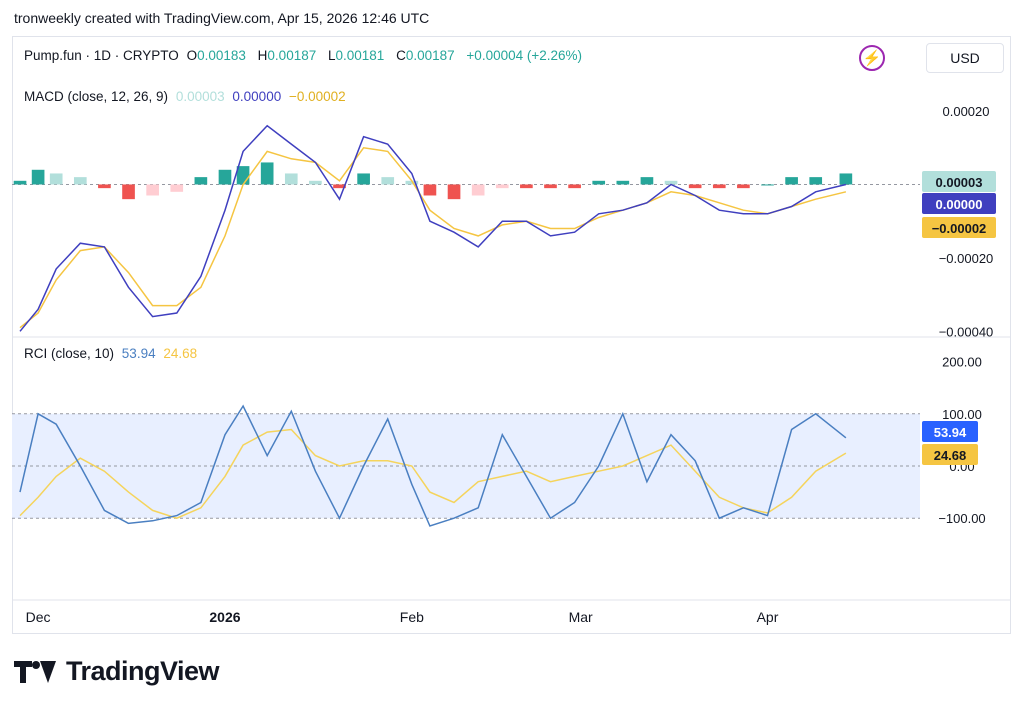 This screenshot has width=1024, height=713. What do you see at coordinates (961, 518) in the screenshot?
I see `rci-y-tick-label: −100.00` at bounding box center [961, 518].